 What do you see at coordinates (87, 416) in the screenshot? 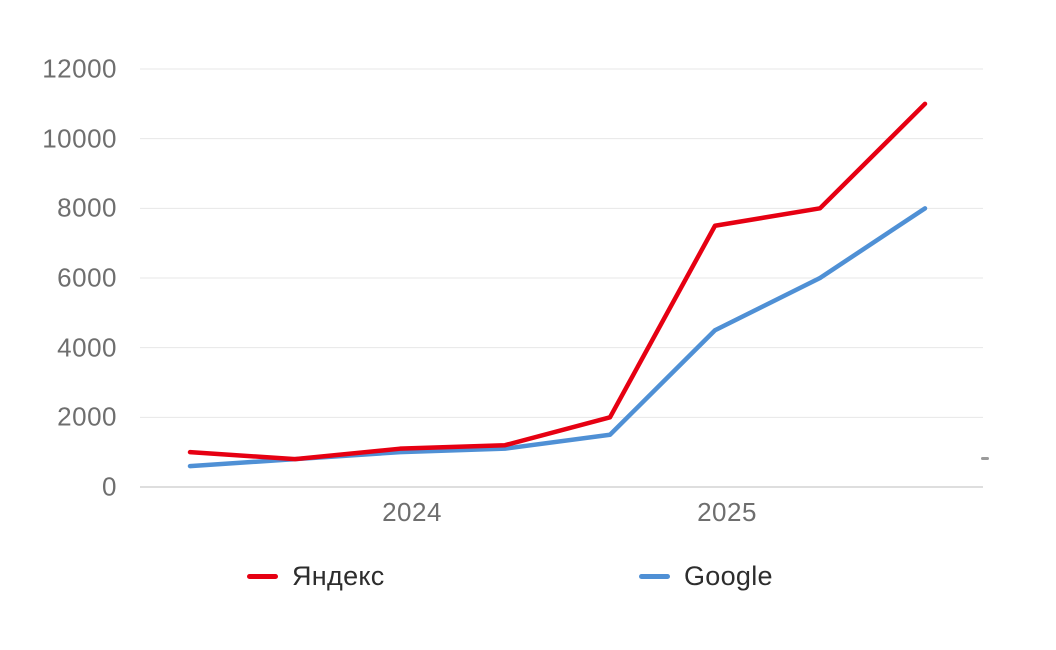
I see `y-axis-label-2000: 2000` at bounding box center [87, 416].